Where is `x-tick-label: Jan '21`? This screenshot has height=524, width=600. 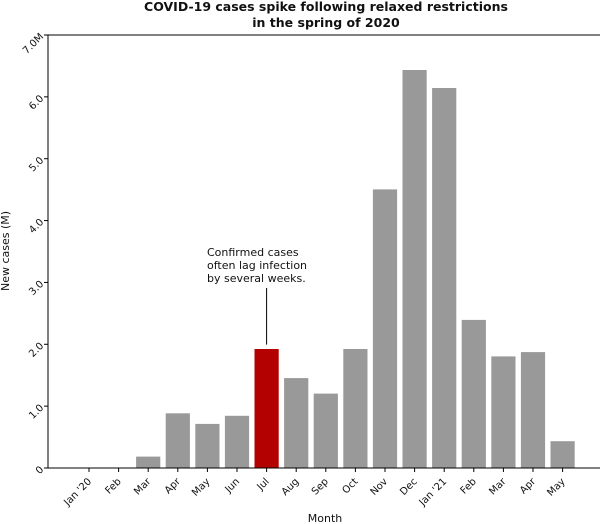 x-tick-label: Jan '21 is located at coordinates (433, 492).